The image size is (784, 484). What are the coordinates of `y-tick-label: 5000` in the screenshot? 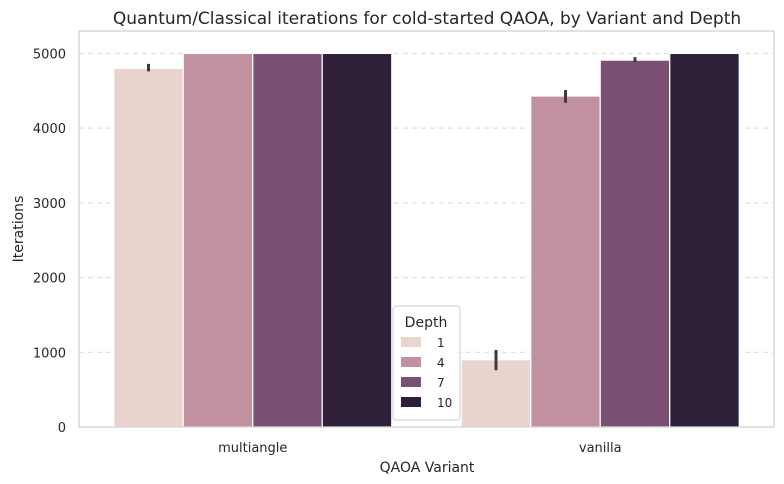 It's located at (49, 54).